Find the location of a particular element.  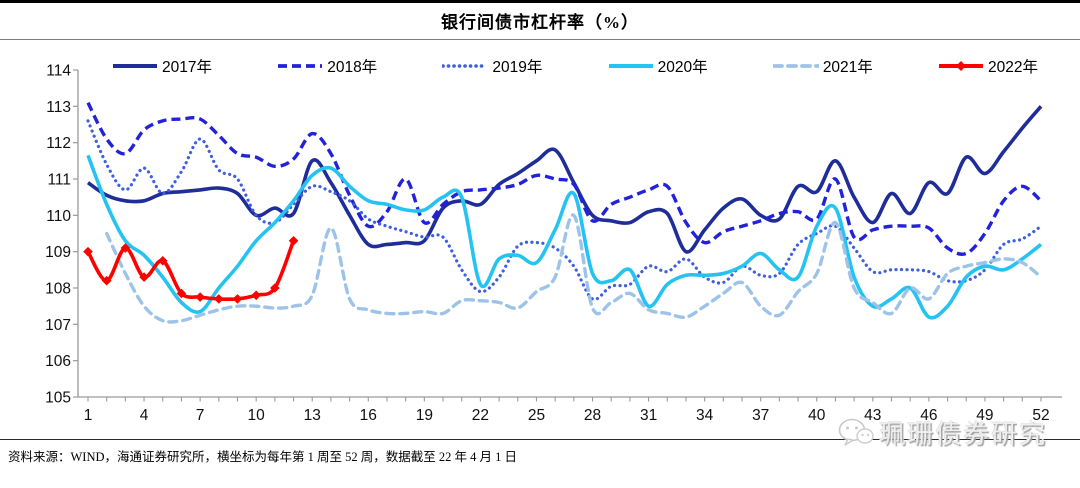

title-divider is located at coordinates (540, 39).